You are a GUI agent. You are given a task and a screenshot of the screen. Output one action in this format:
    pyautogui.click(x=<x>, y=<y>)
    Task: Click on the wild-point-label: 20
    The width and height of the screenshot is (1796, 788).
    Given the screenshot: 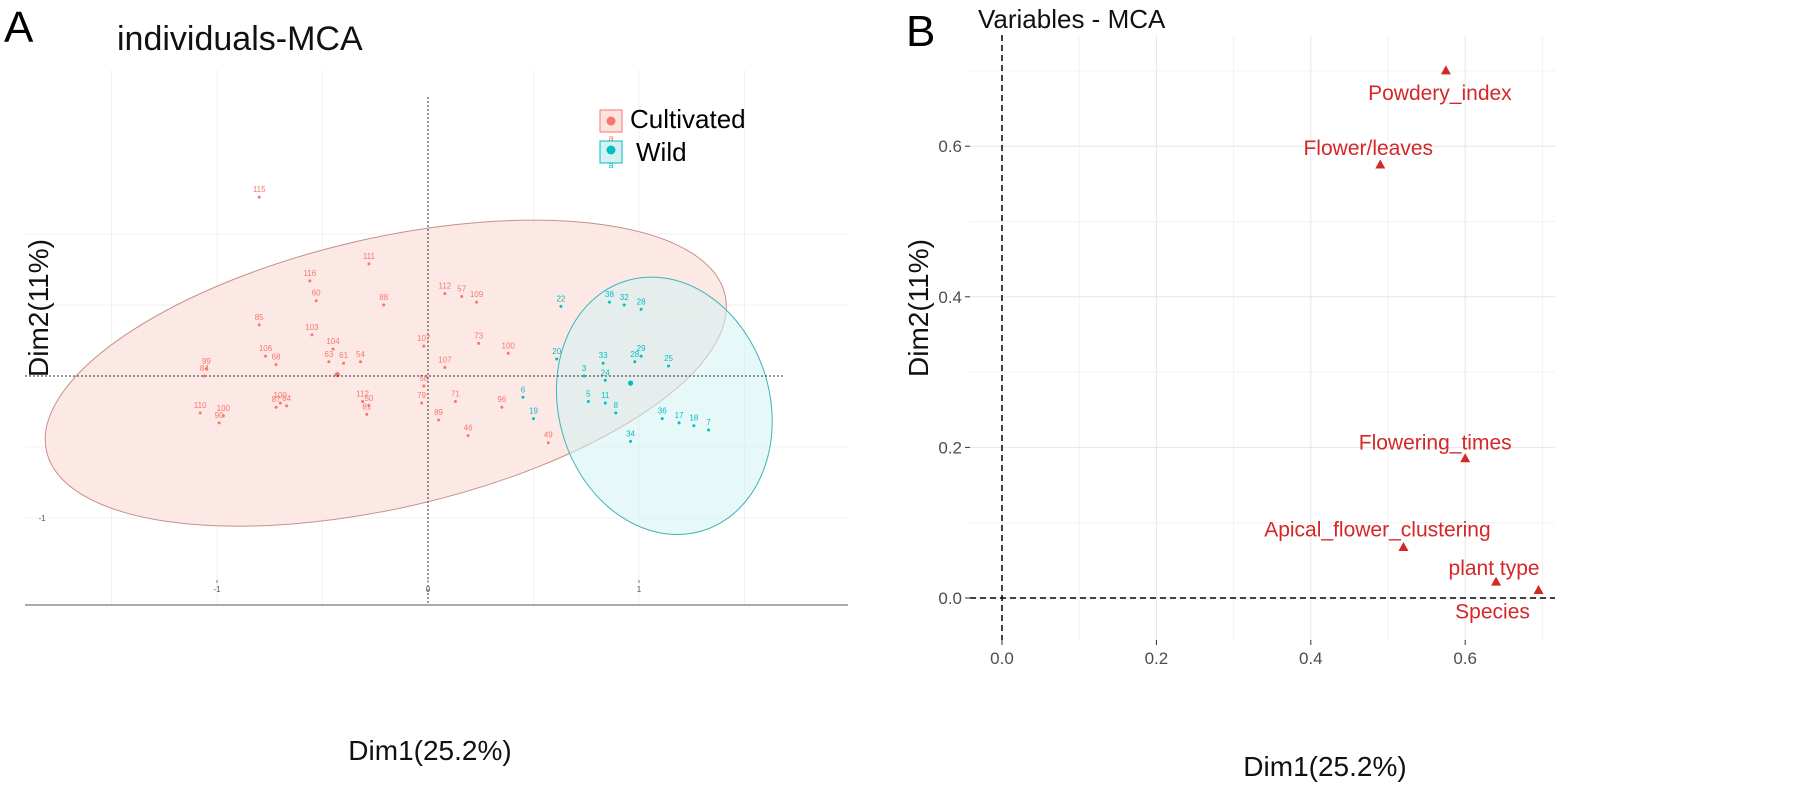 What is the action you would take?
    pyautogui.click(x=556, y=351)
    